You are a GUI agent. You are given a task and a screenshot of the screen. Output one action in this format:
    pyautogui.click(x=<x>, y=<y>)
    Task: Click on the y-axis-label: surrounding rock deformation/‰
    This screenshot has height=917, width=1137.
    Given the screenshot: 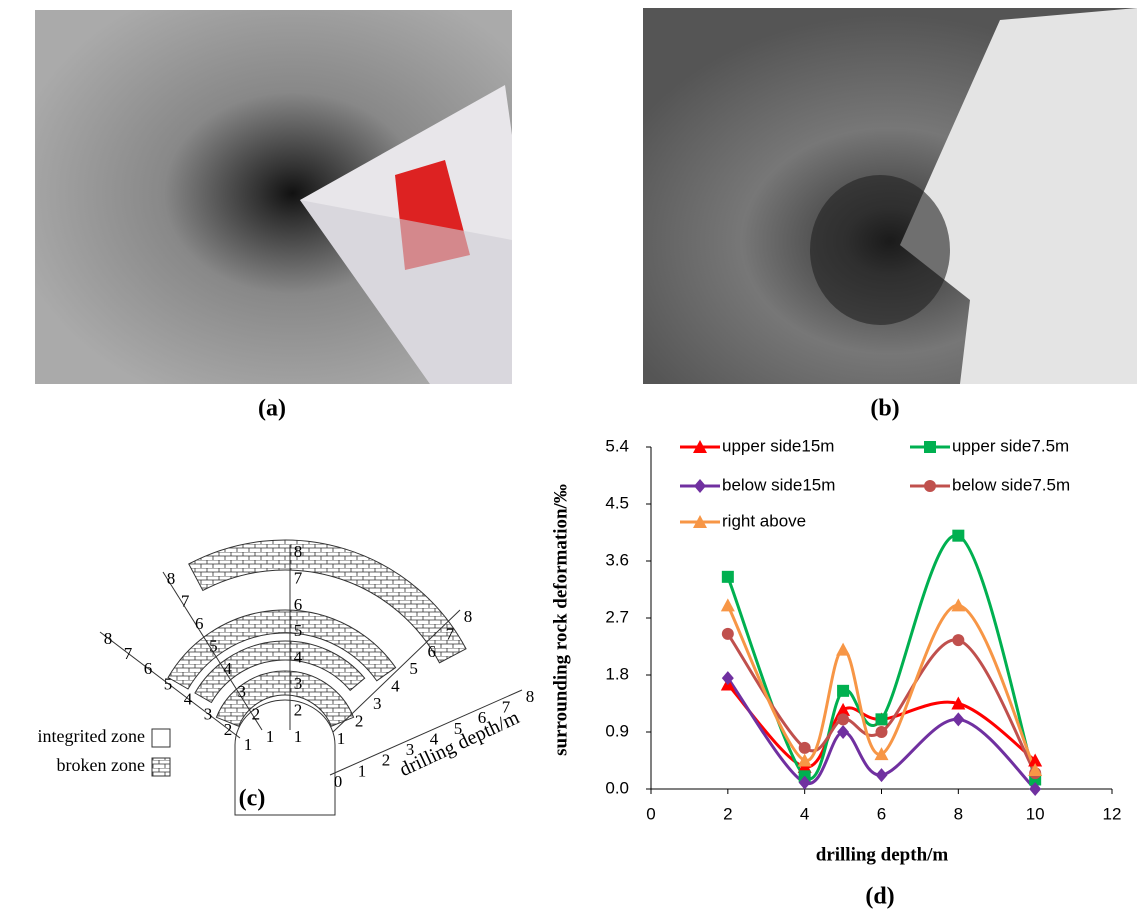 What is the action you would take?
    pyautogui.click(x=560, y=620)
    